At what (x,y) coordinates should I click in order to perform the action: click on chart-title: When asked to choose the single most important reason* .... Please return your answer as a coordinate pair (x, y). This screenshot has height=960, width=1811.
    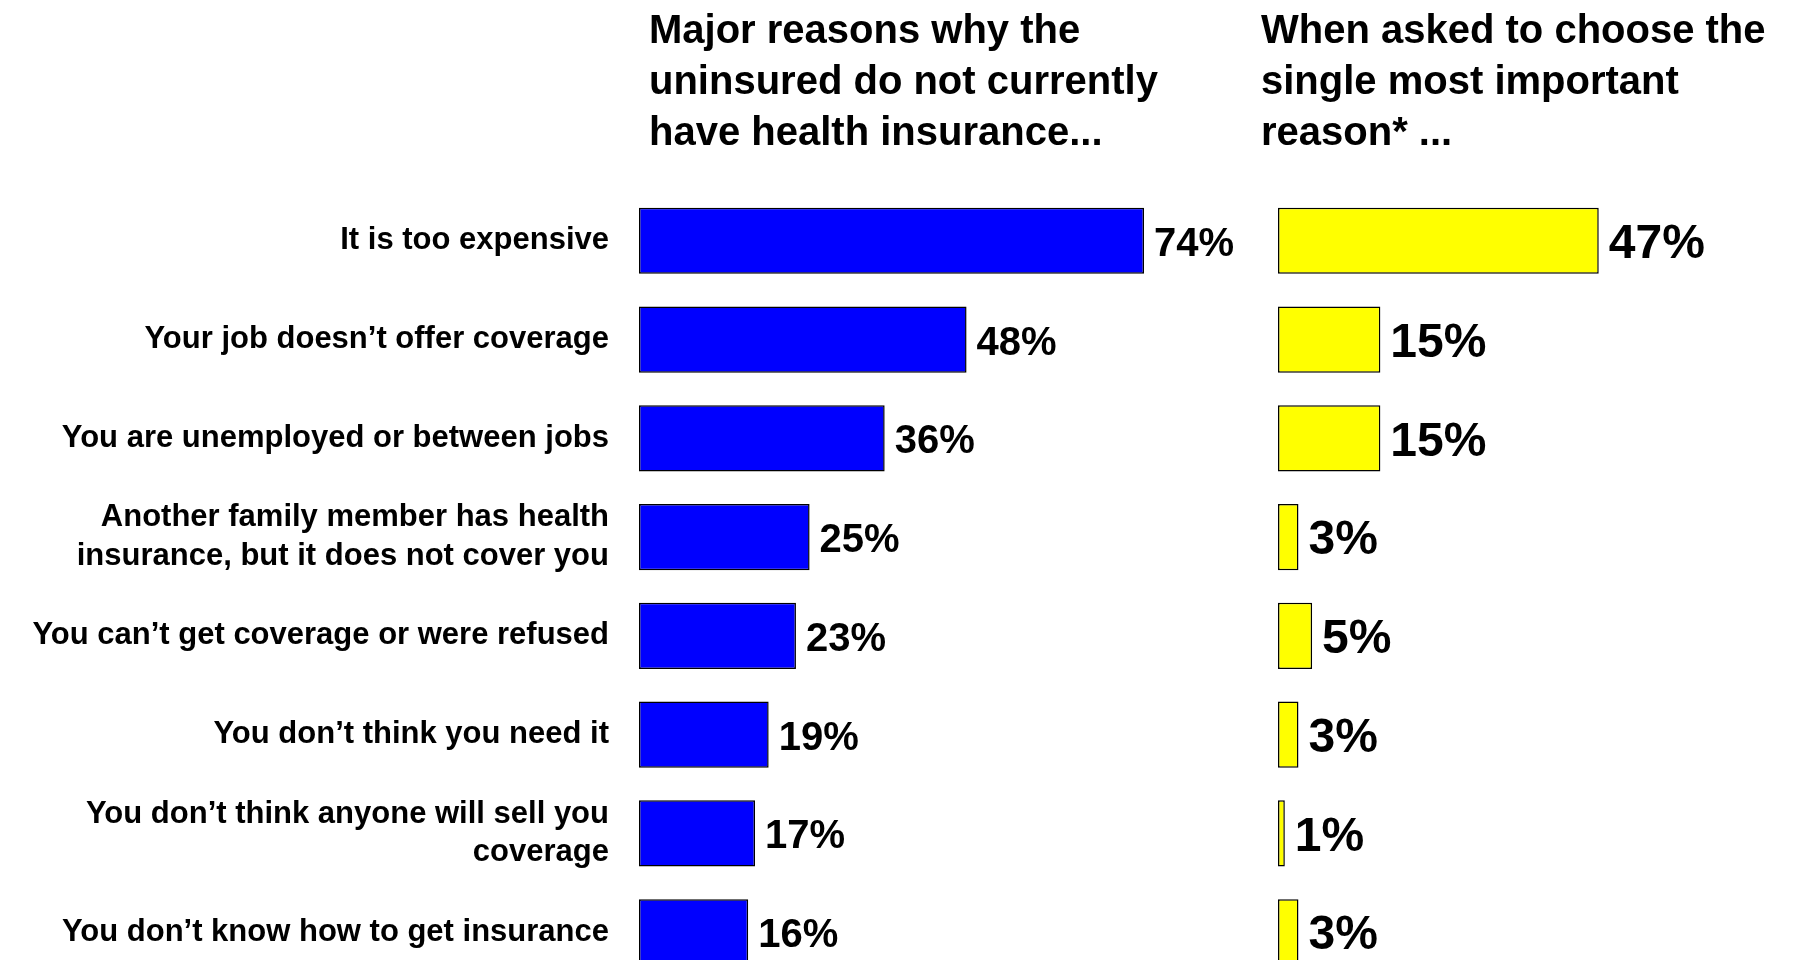
    Looking at the image, I should click on (1514, 80).